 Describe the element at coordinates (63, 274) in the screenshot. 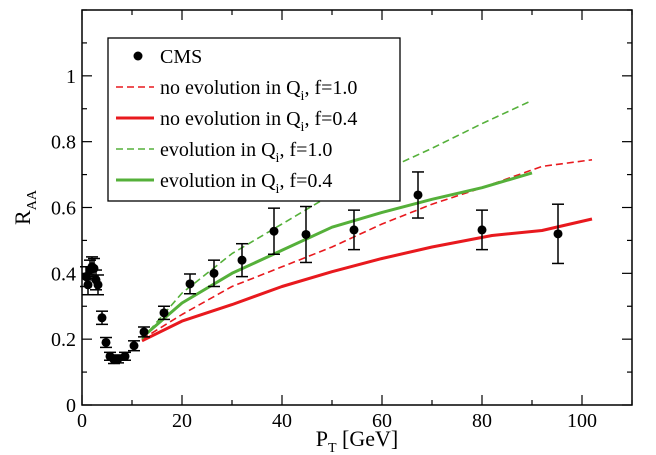

I see `y-tick-label: 0.4` at that location.